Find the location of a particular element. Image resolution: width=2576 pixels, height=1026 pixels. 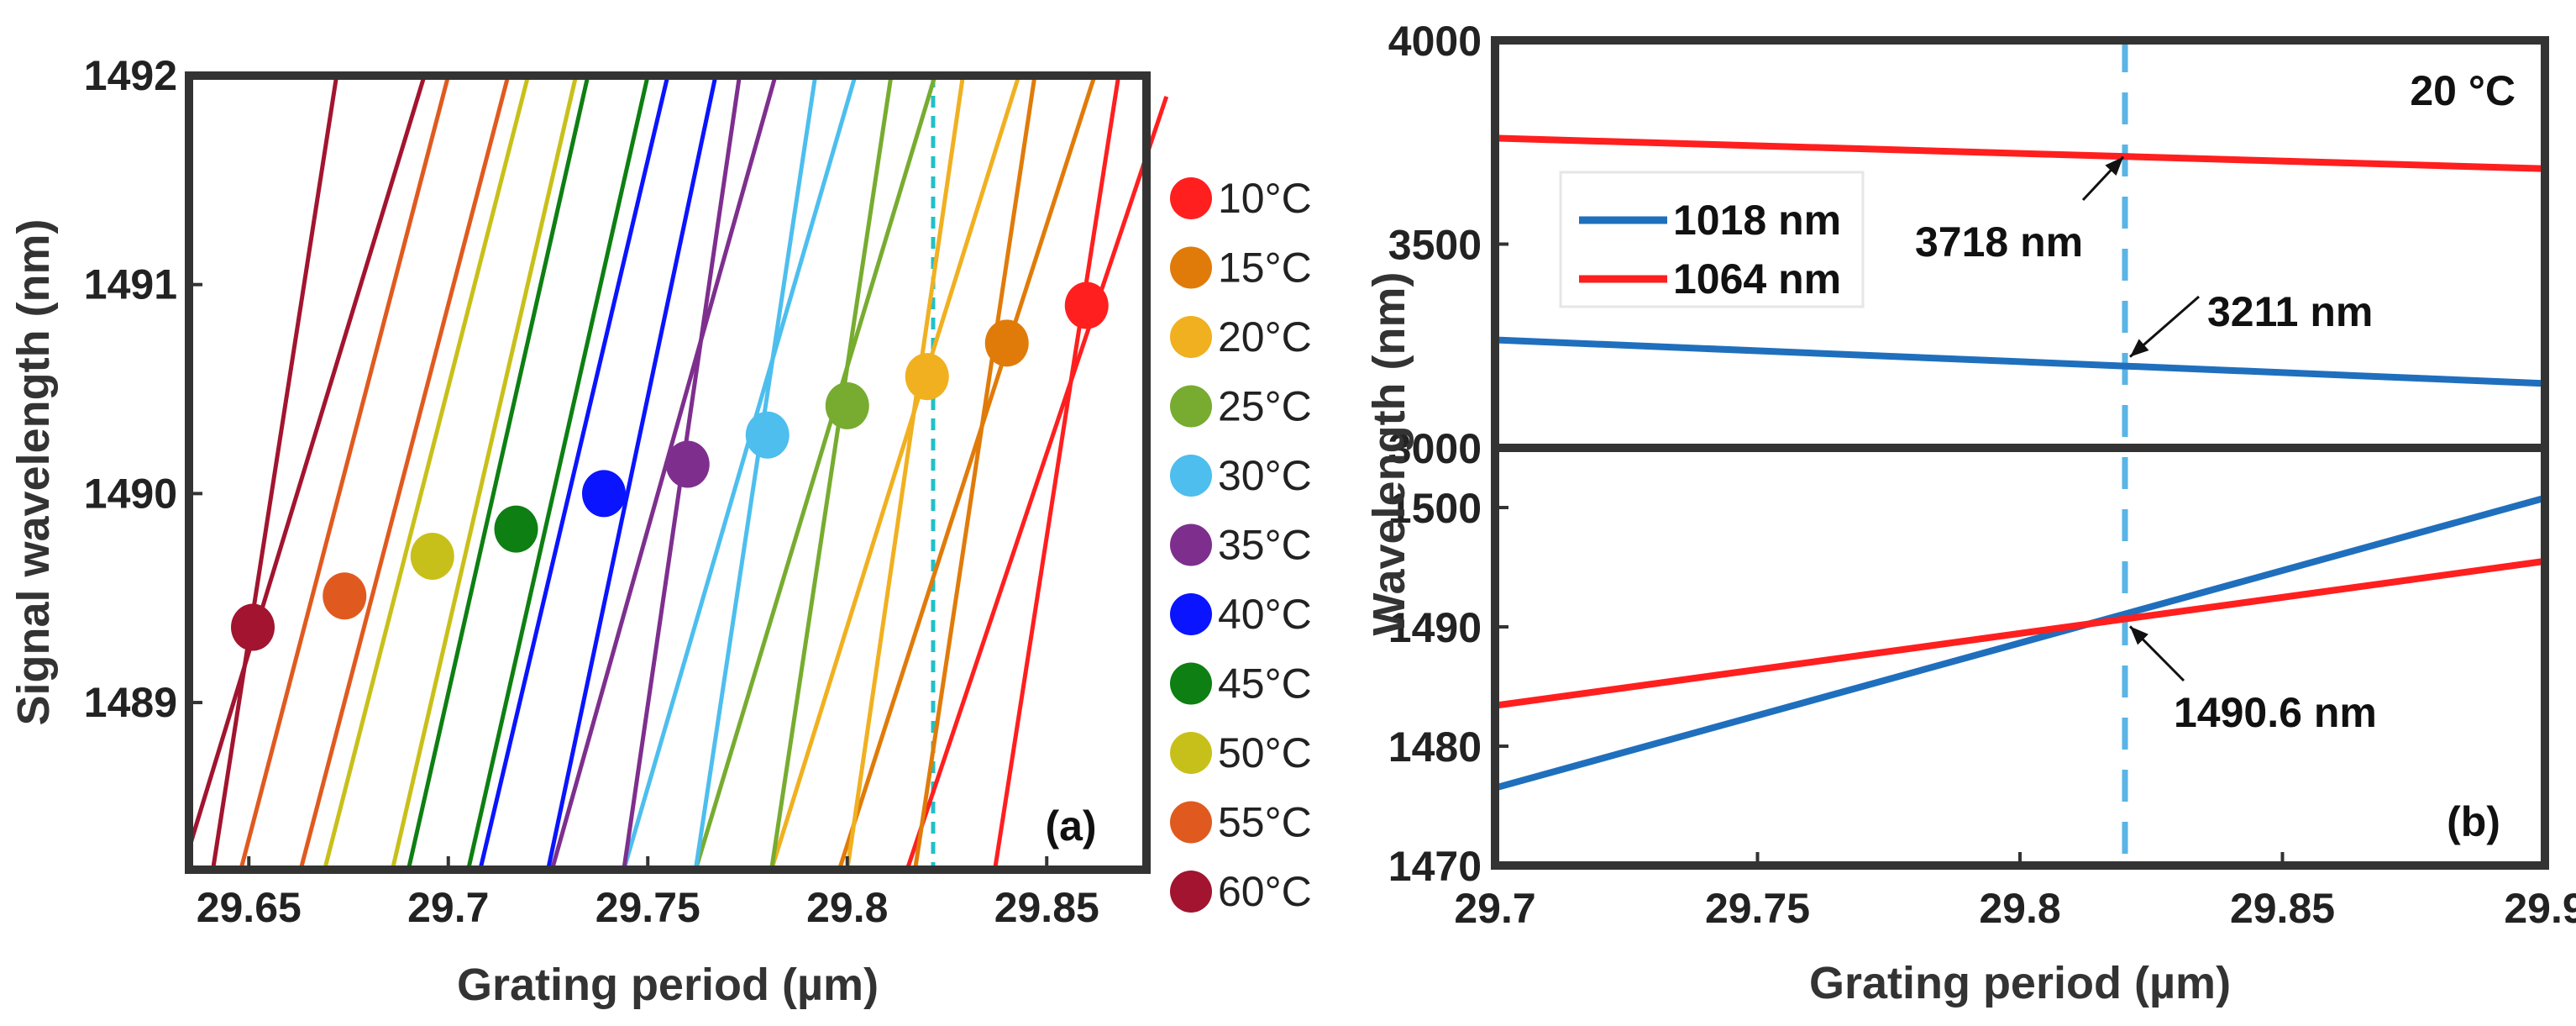

panel-b-top-ytick-label: 4000 is located at coordinates (1435, 41).